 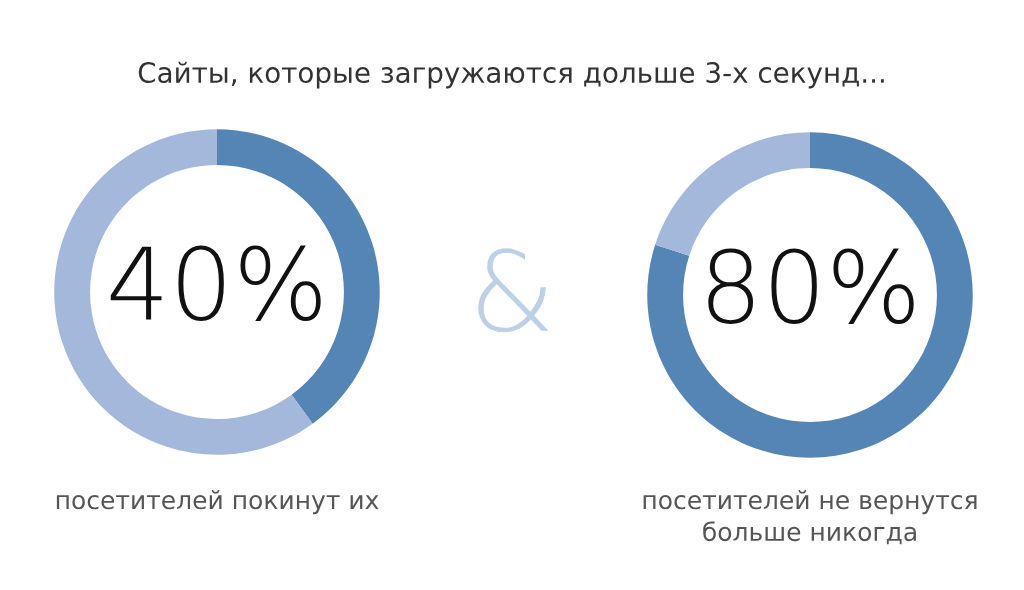 I want to click on data-label: 80%, so click(x=811, y=286).